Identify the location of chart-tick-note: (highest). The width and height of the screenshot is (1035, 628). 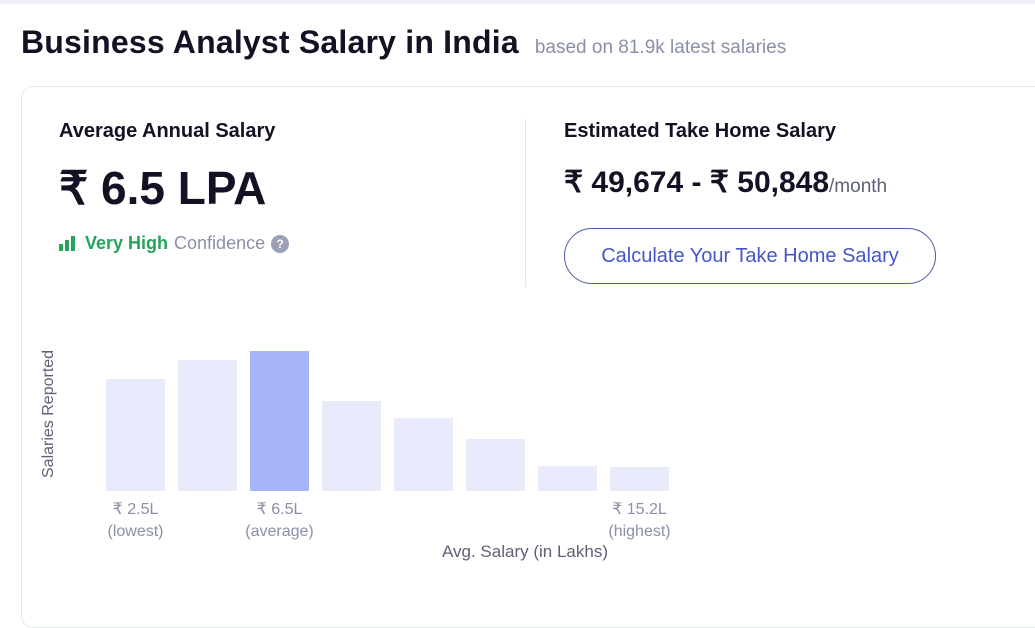
(639, 531).